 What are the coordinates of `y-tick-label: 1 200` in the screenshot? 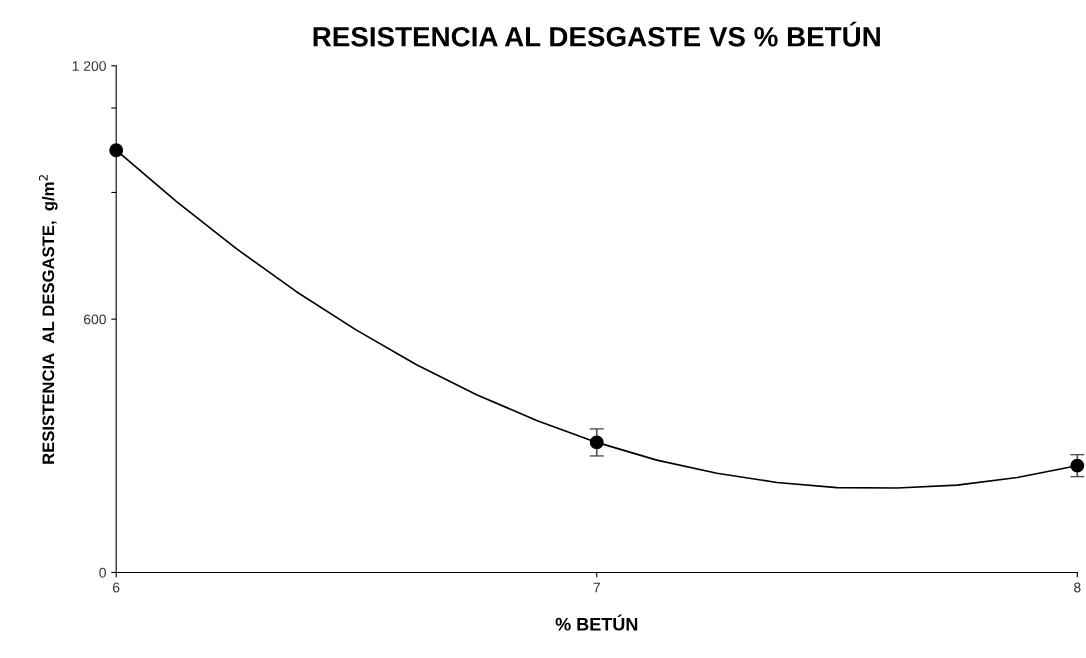 It's located at (89, 66).